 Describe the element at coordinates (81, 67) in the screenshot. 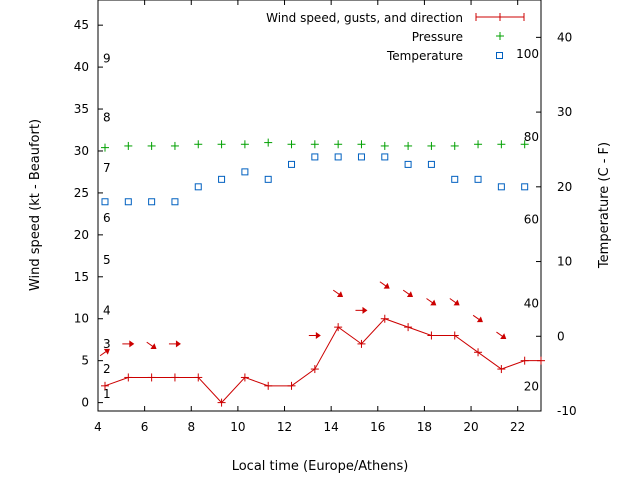

I see `y-tick-label-8: 40` at that location.